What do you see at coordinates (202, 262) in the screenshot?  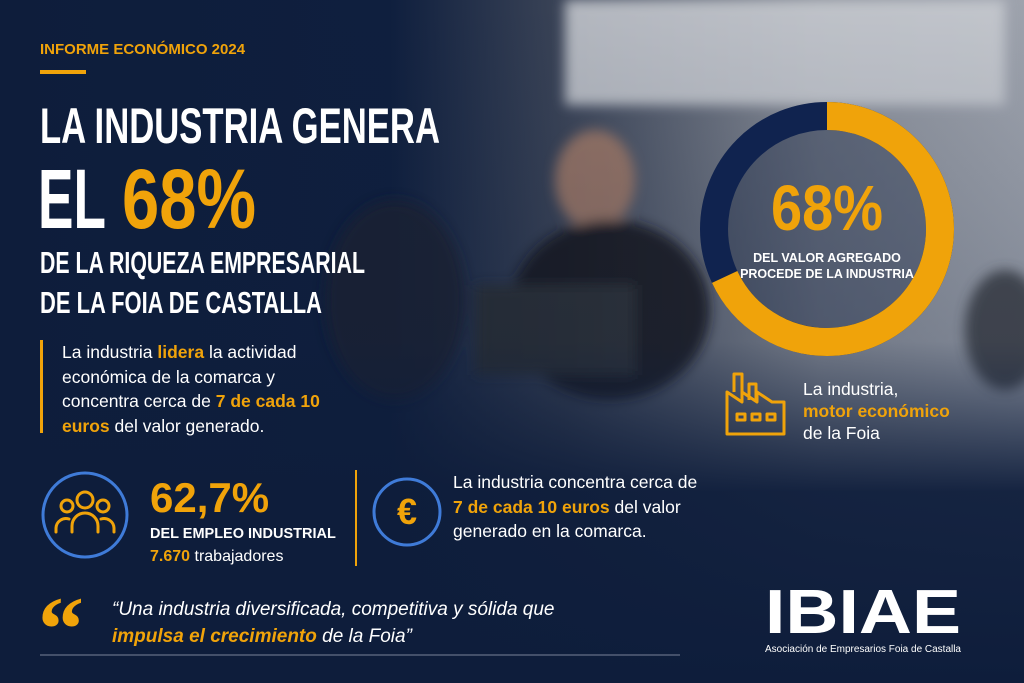 I see `title-line: DE LA RIQUEZA EMPRESARIAL` at bounding box center [202, 262].